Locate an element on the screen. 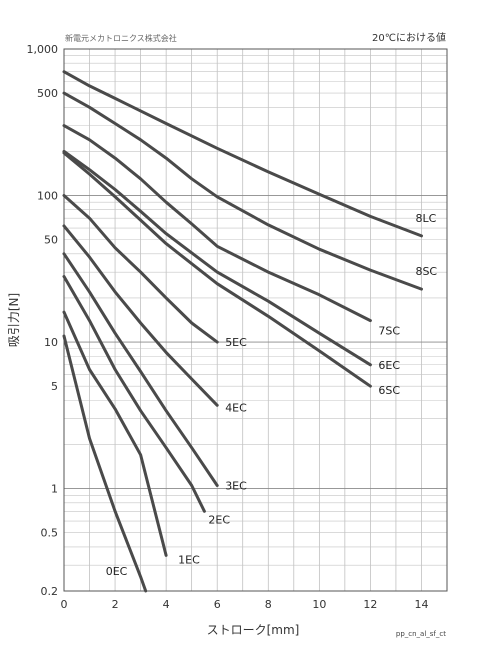  series-line-5ec is located at coordinates (140, 269).